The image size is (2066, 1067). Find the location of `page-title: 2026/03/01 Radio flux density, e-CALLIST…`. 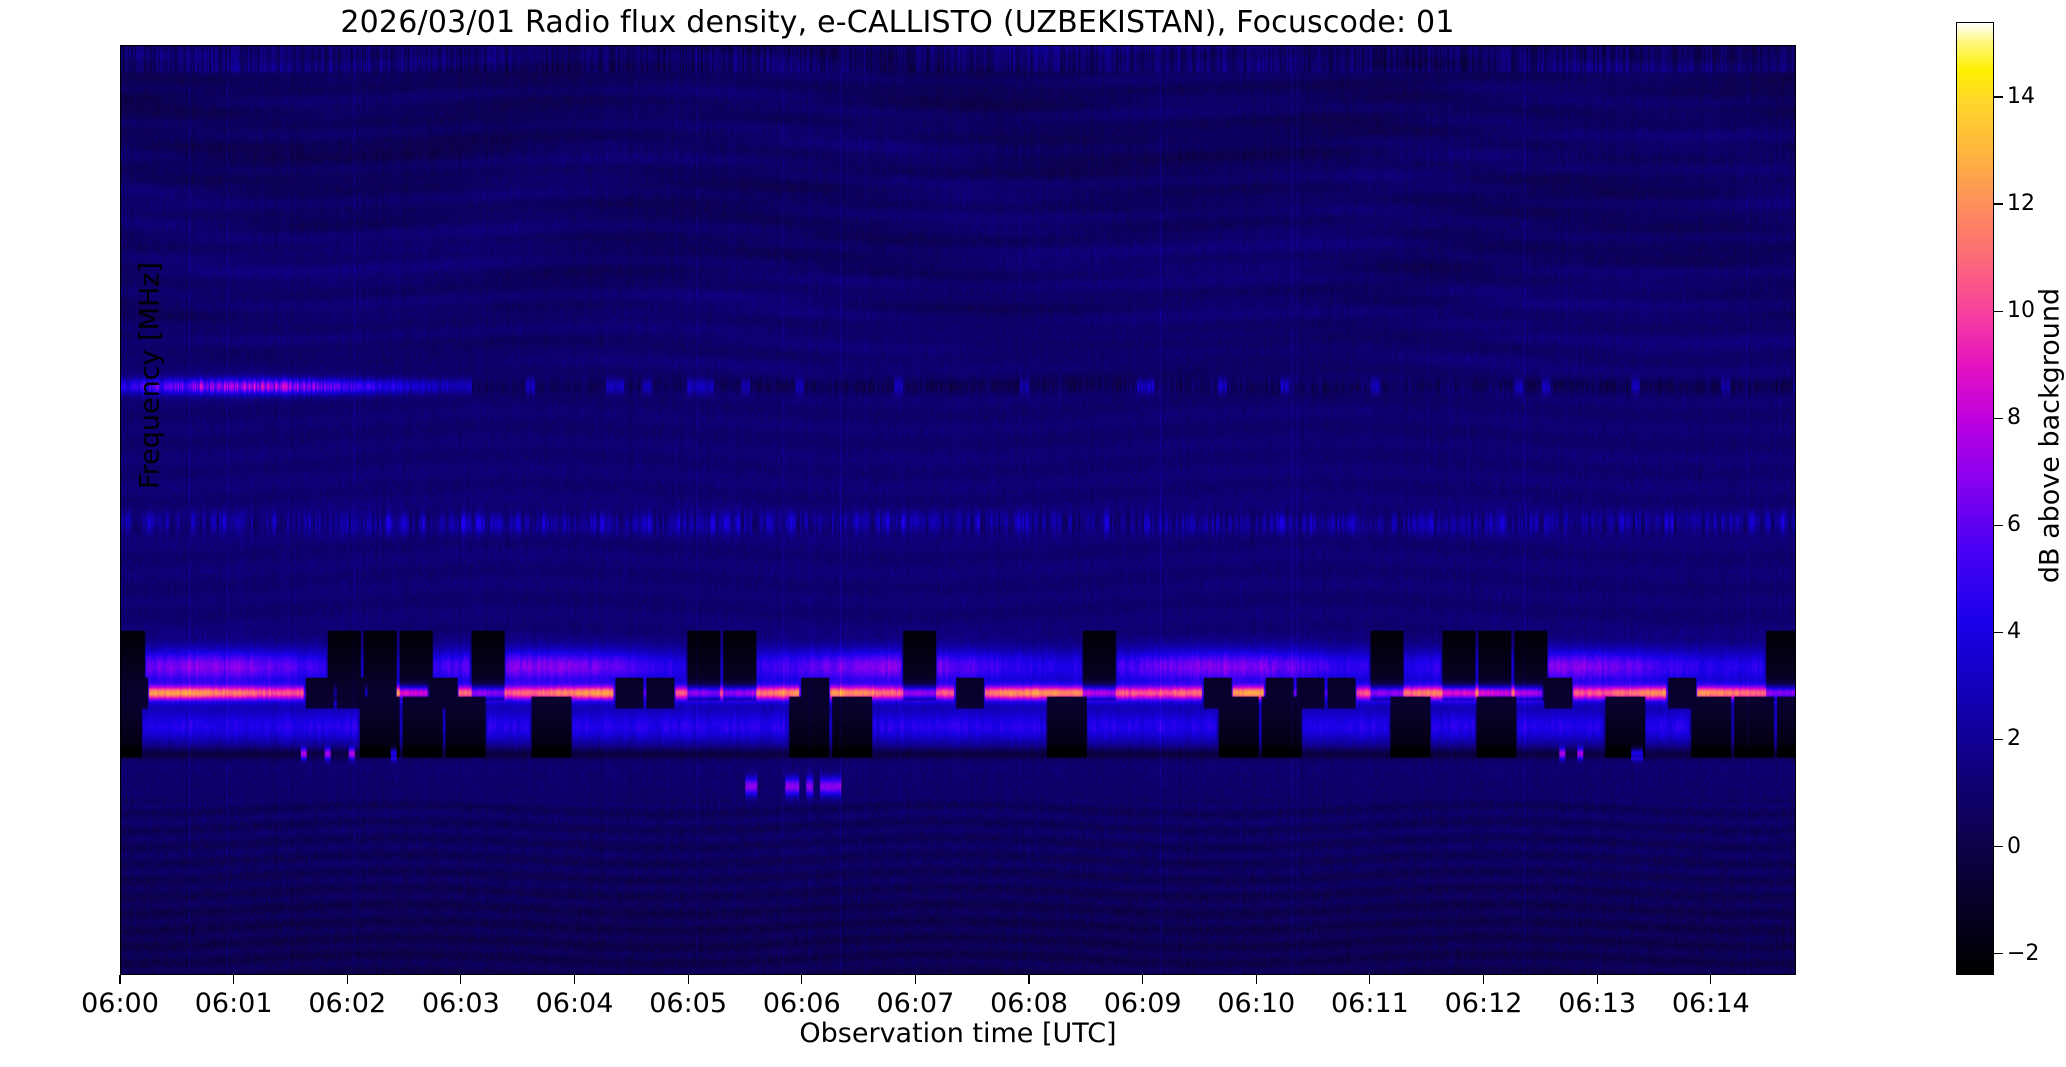

page-title: 2026/03/01 Radio flux density, e-CALLIST… is located at coordinates (897, 22).